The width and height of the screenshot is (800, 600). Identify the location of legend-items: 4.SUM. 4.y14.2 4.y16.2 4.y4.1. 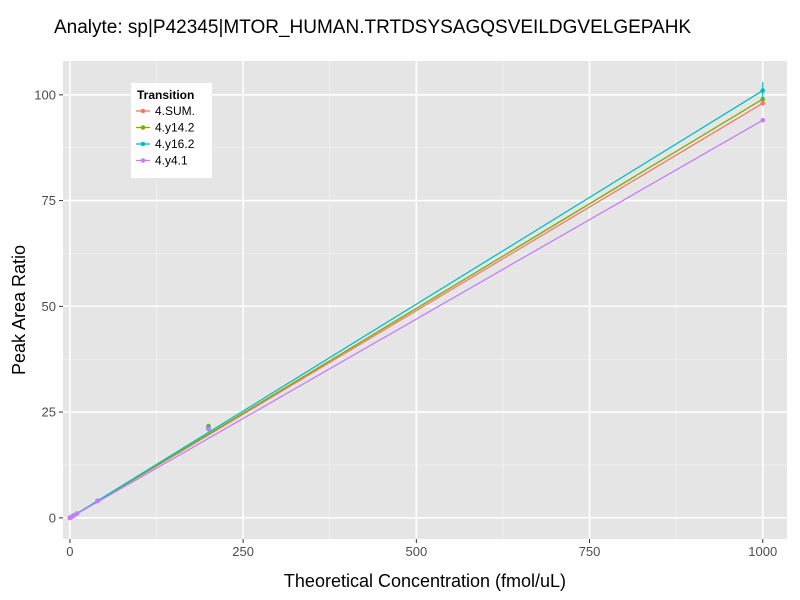
(165, 136).